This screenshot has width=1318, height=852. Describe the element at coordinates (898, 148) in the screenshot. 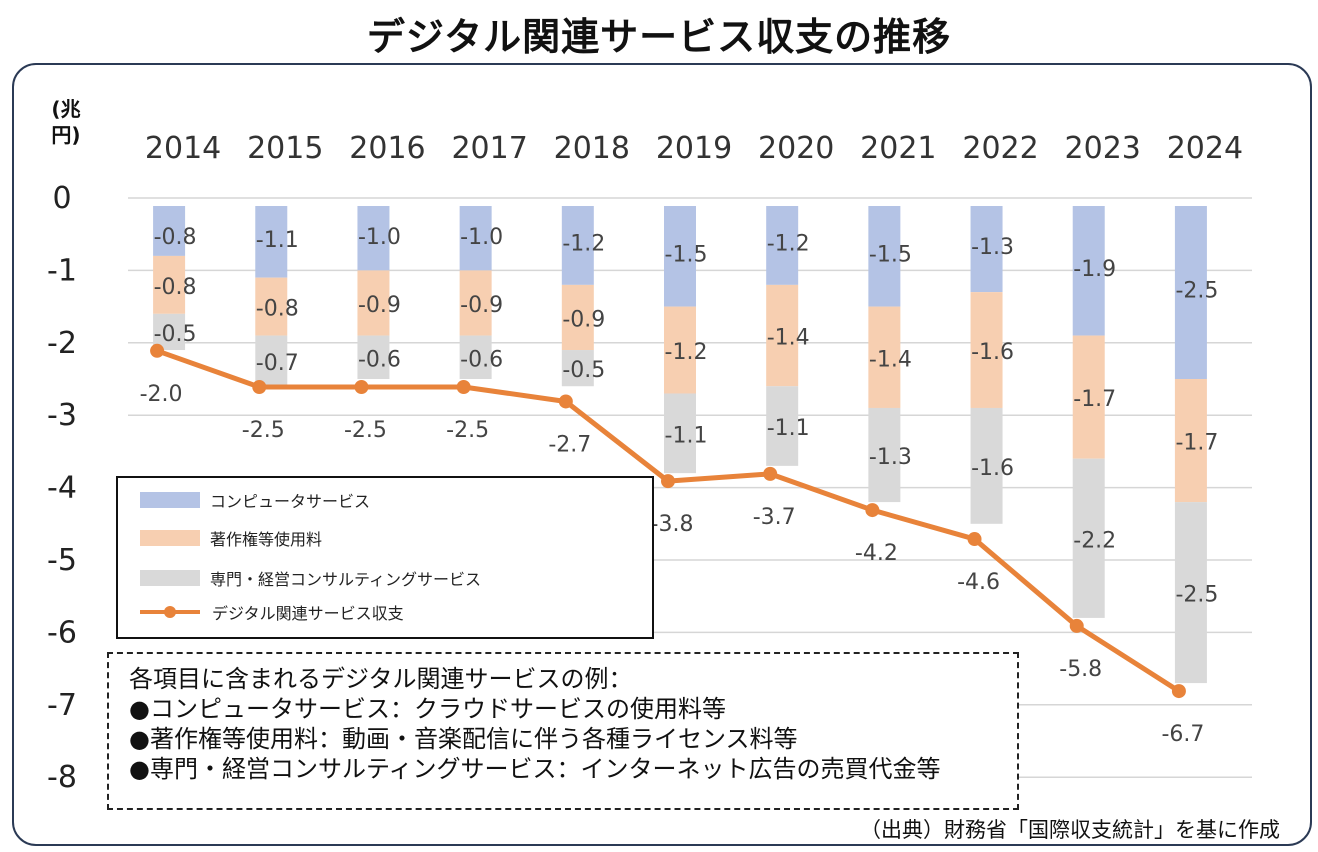

I see `x-tick-label: 2021` at that location.